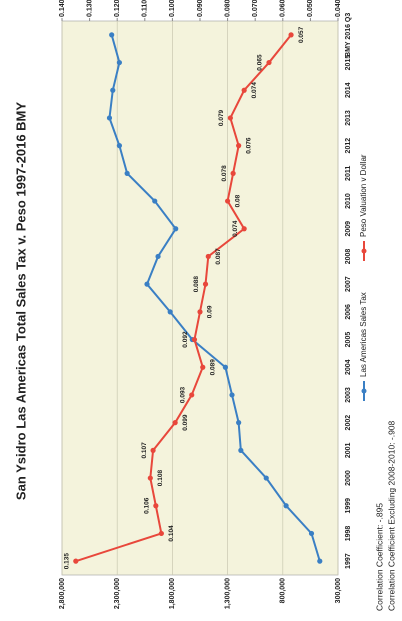  Describe the element at coordinates (283, 590) in the screenshot. I see `y-tick-label: 800,000` at that location.